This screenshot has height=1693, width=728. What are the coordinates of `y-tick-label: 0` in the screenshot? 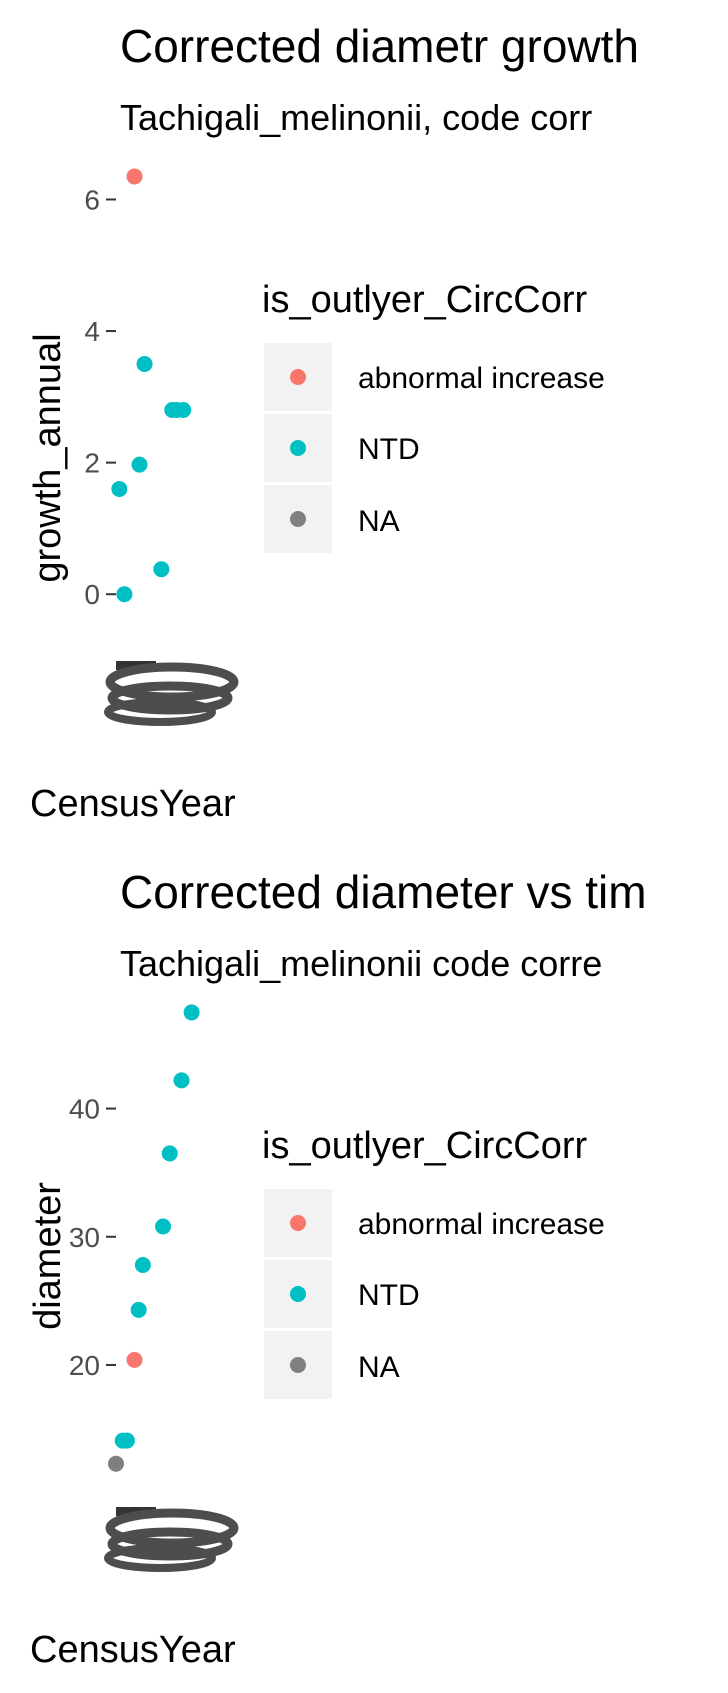 It's located at (92, 594).